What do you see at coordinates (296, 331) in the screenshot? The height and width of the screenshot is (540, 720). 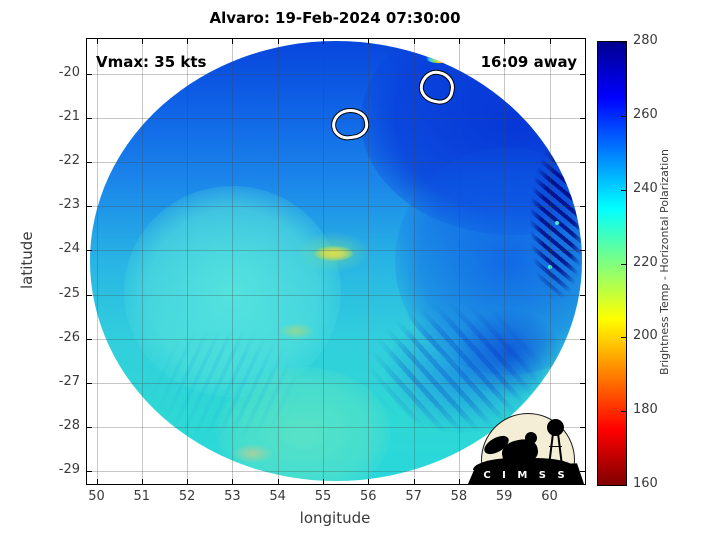 I see `warm-smudge` at bounding box center [296, 331].